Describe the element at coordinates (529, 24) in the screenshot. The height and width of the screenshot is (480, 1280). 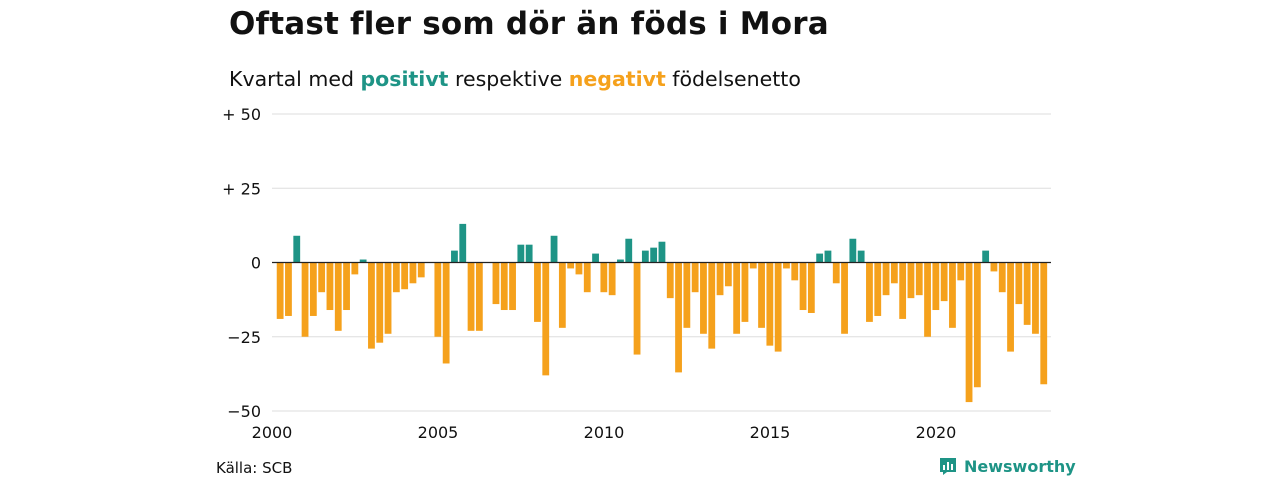
I see `chart-title: Oftast fler som dör än föds i Mora` at that location.